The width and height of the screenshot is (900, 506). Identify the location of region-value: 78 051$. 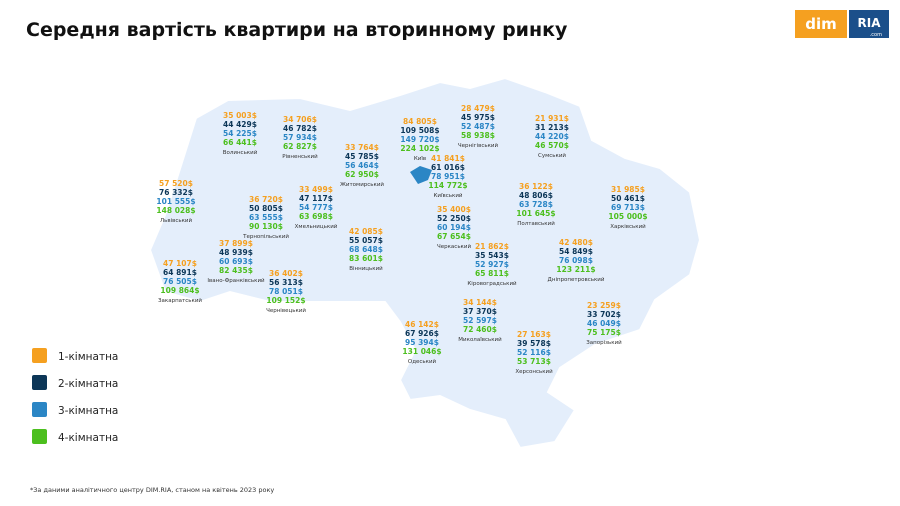
(286, 291).